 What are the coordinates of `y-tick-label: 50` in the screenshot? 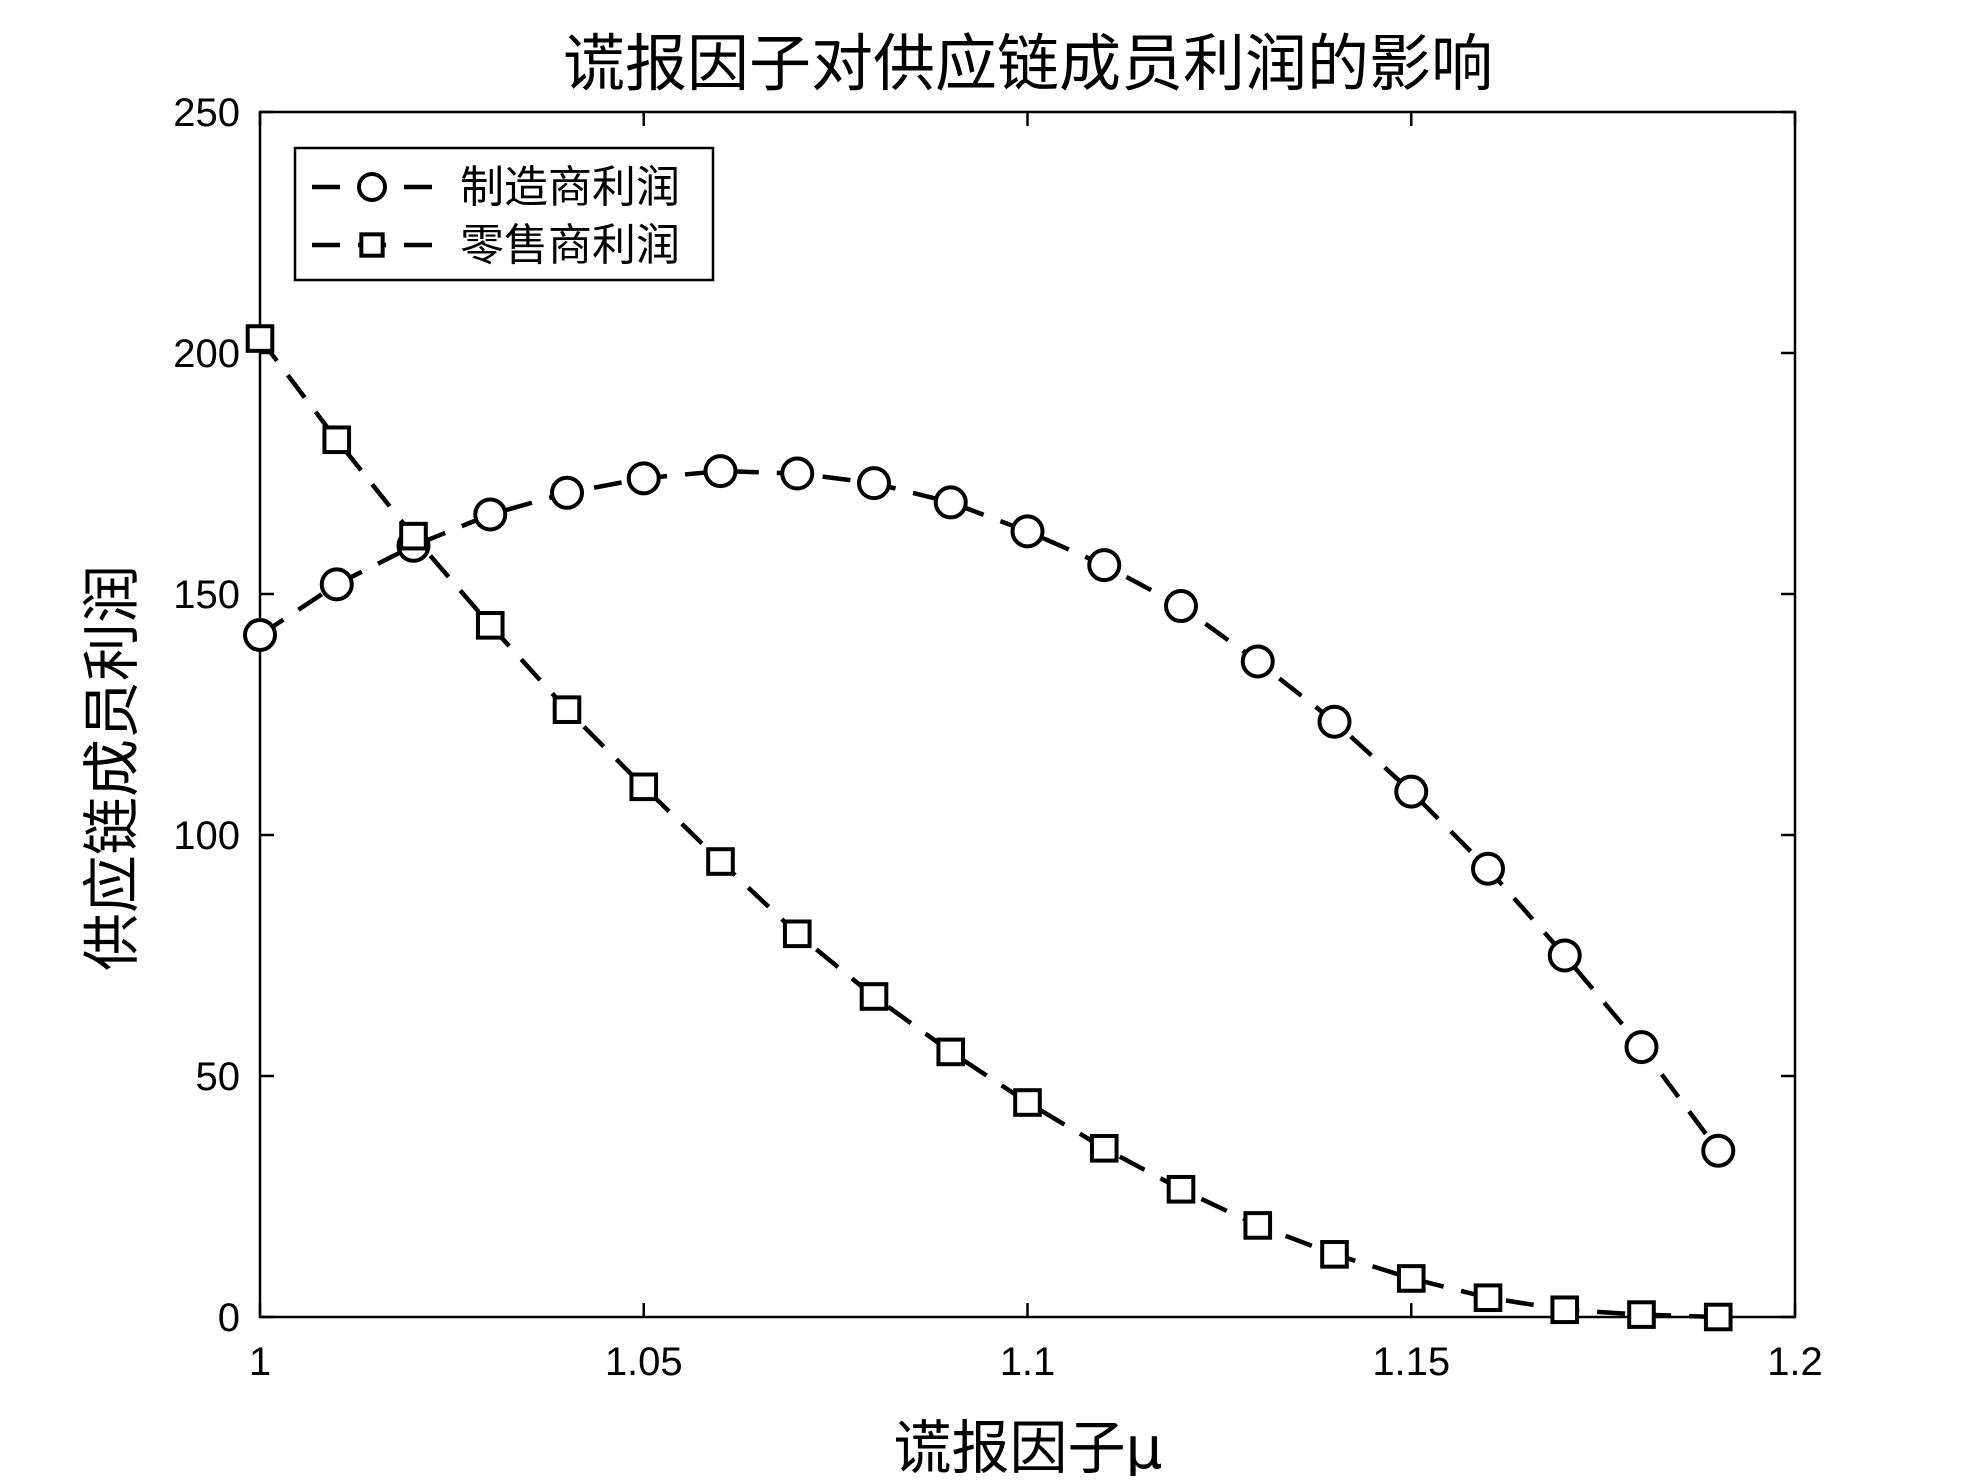 It's located at (218, 1077).